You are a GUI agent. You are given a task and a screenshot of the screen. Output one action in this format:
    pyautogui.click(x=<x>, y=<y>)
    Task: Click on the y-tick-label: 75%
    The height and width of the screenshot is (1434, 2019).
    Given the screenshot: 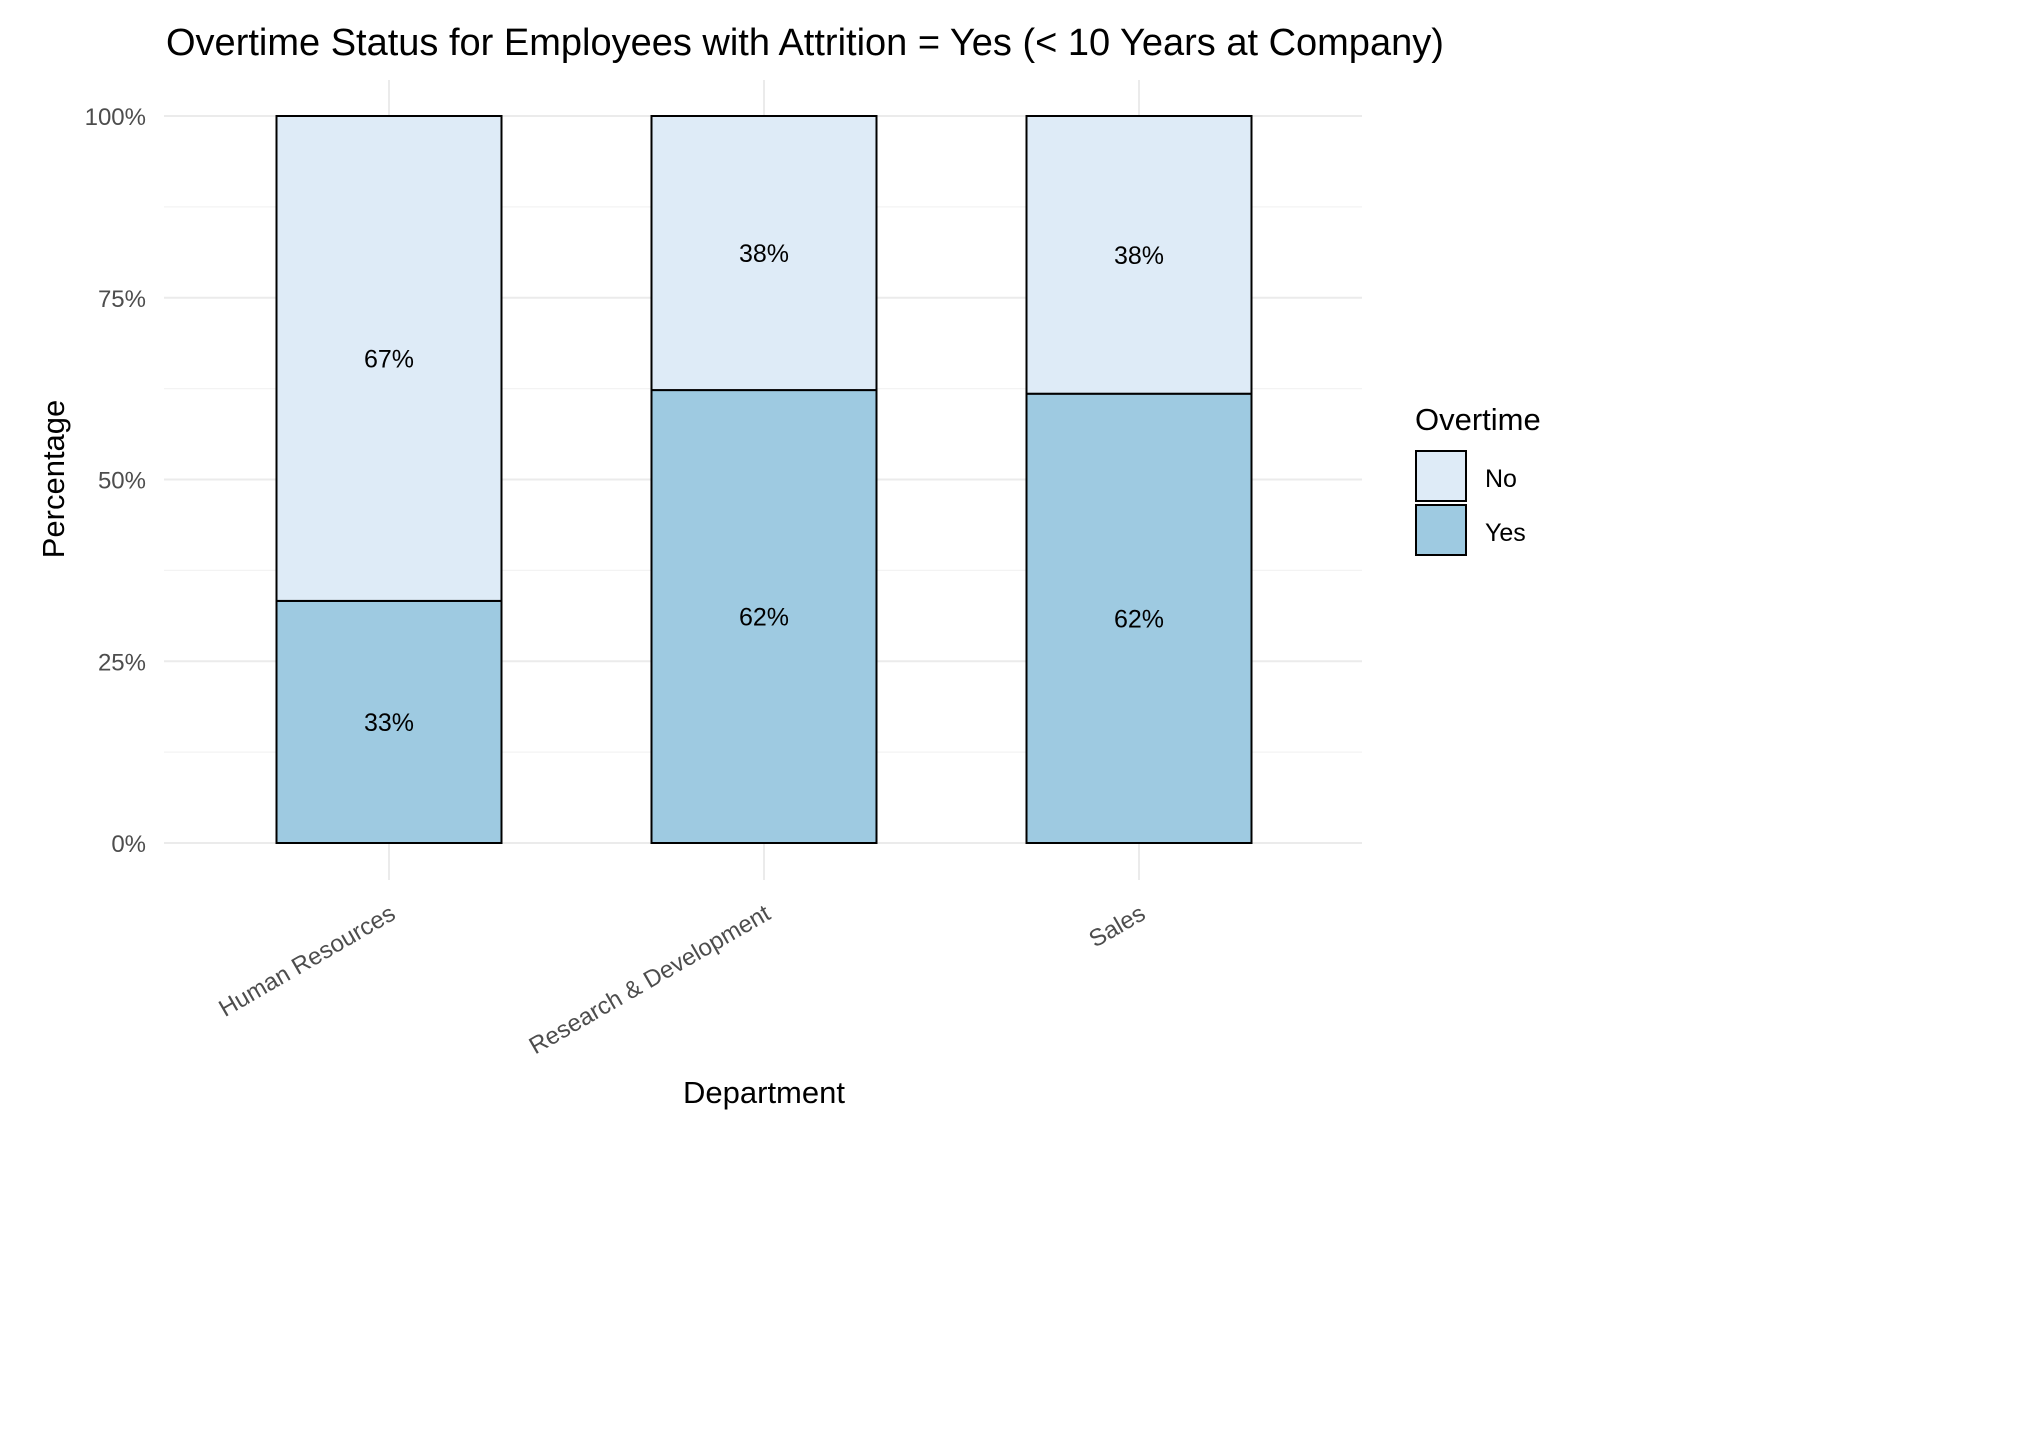 What is the action you would take?
    pyautogui.click(x=122, y=299)
    